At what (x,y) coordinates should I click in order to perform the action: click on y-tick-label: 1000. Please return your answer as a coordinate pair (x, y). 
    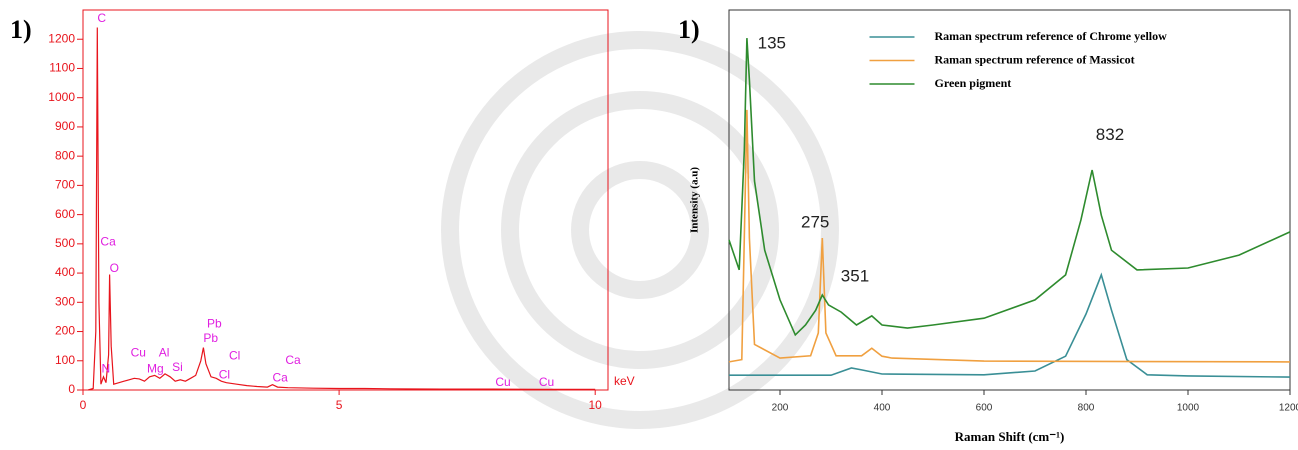
    Looking at the image, I should click on (61, 97).